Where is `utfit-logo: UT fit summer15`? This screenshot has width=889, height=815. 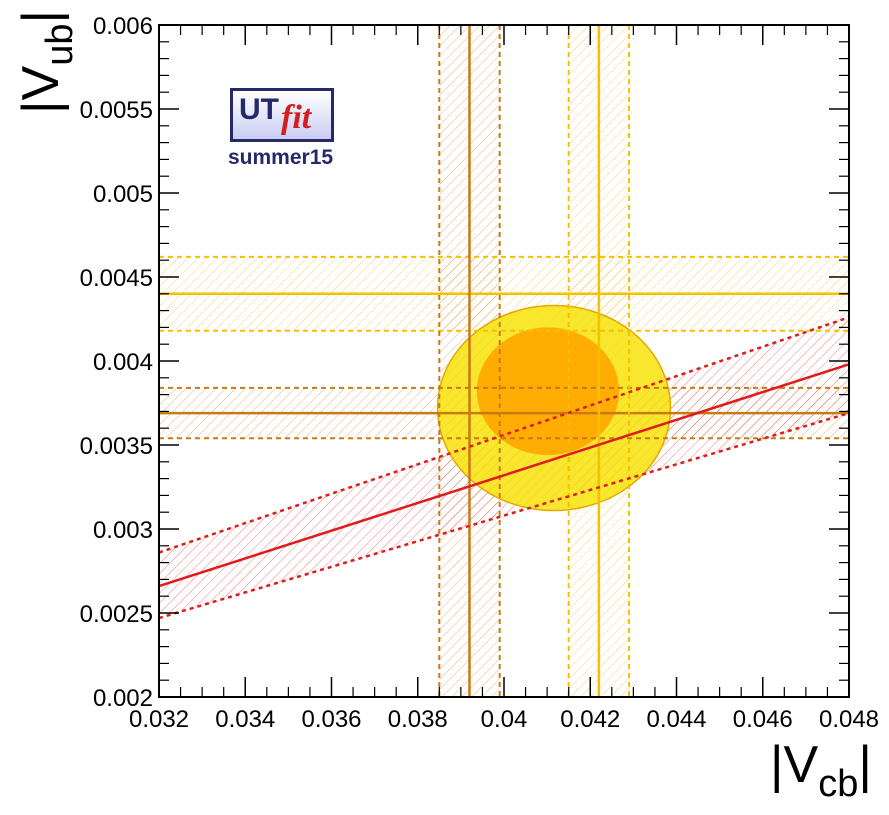 utfit-logo: UT fit summer15 is located at coordinates (298, 129).